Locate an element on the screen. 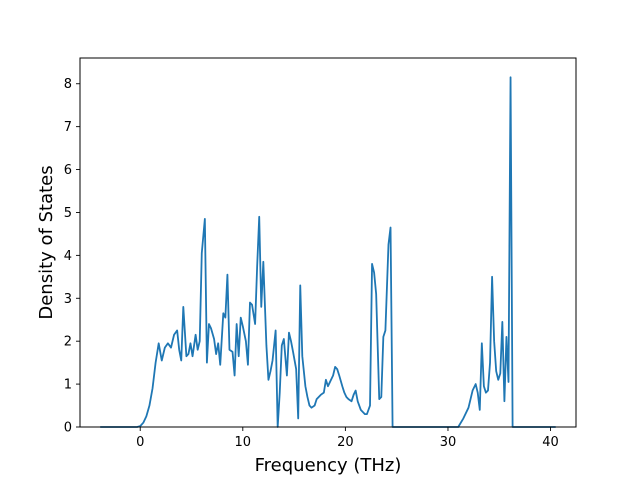 The image size is (640, 480). y-tick-label: 6 is located at coordinates (68, 170).